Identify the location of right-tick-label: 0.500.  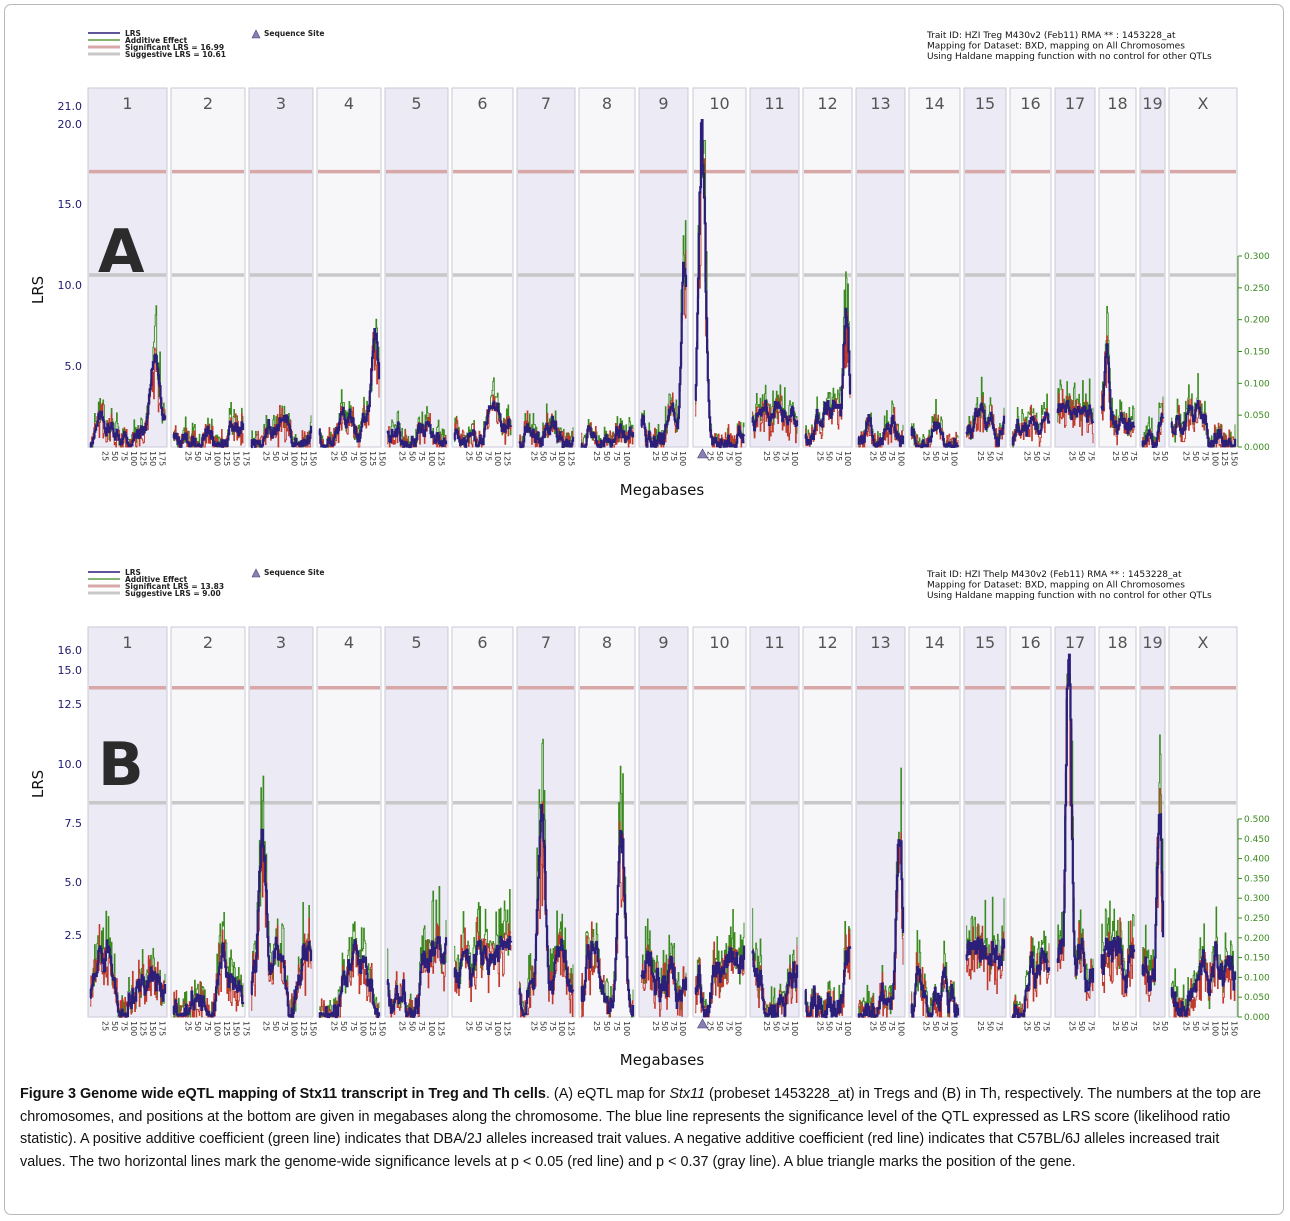
(1257, 820).